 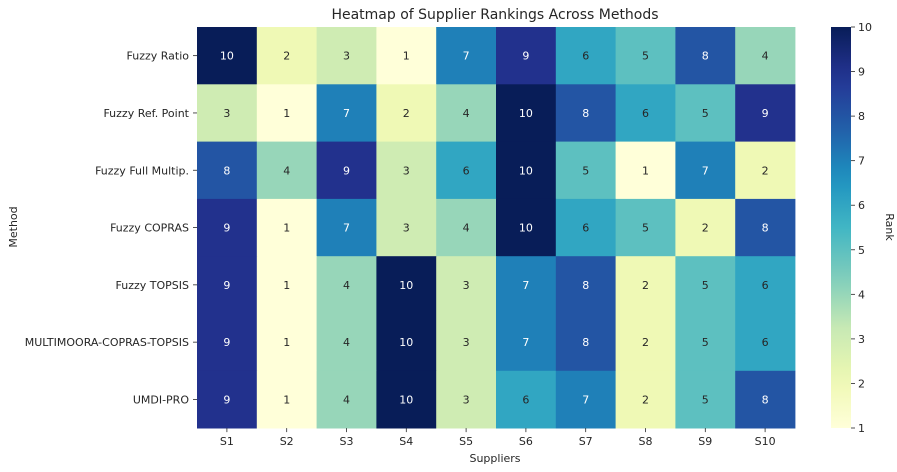 I want to click on colorbar-tick-label: 4, so click(x=861, y=294).